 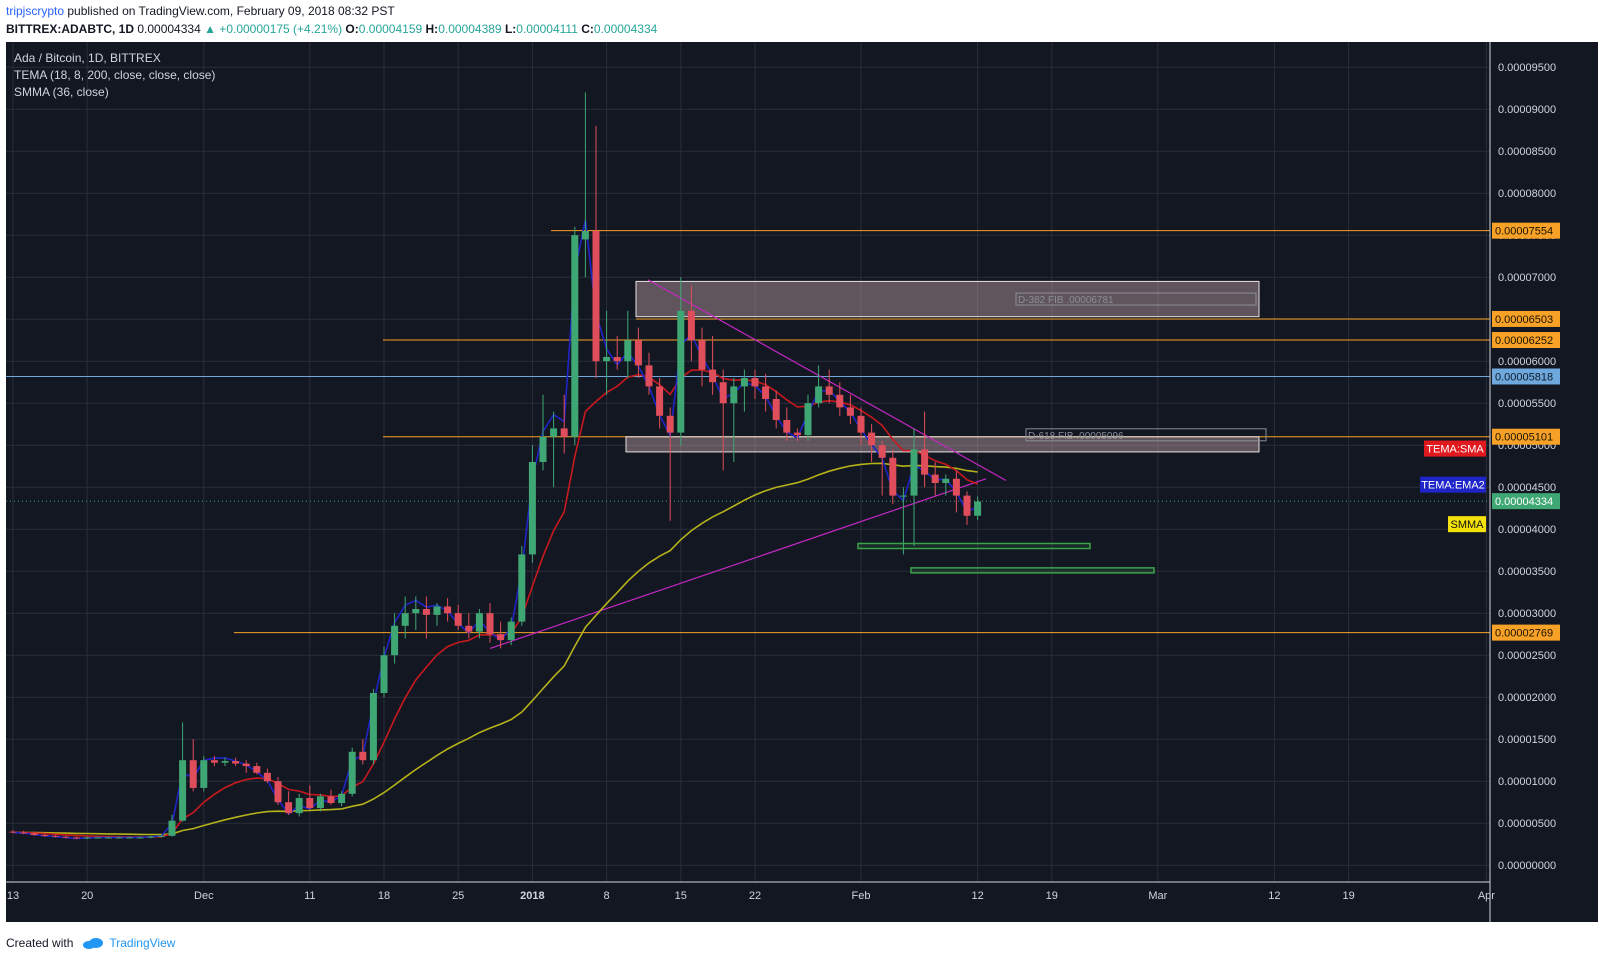 What do you see at coordinates (115, 75) in the screenshot?
I see `legend-tema: TEMA (18, 8, 200, close, close, close)` at bounding box center [115, 75].